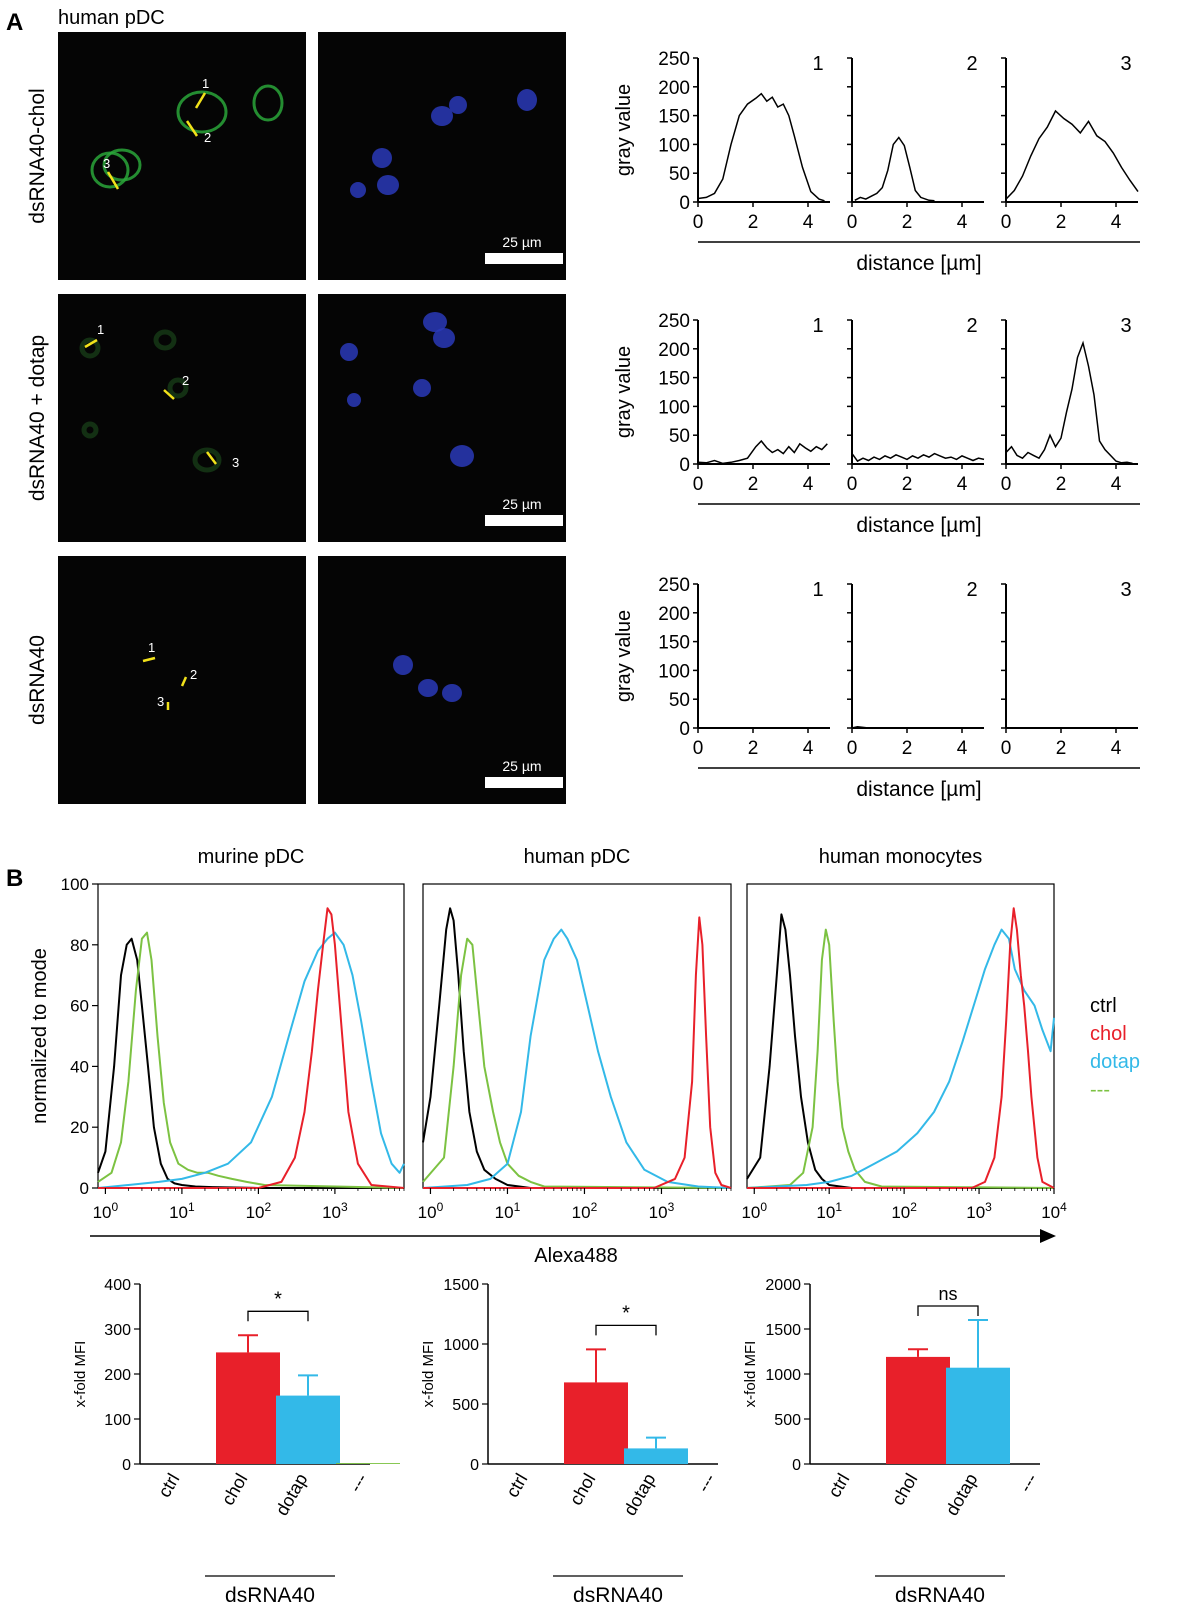 The height and width of the screenshot is (1612, 1181). I want to click on bar-chol, so click(918, 1410).